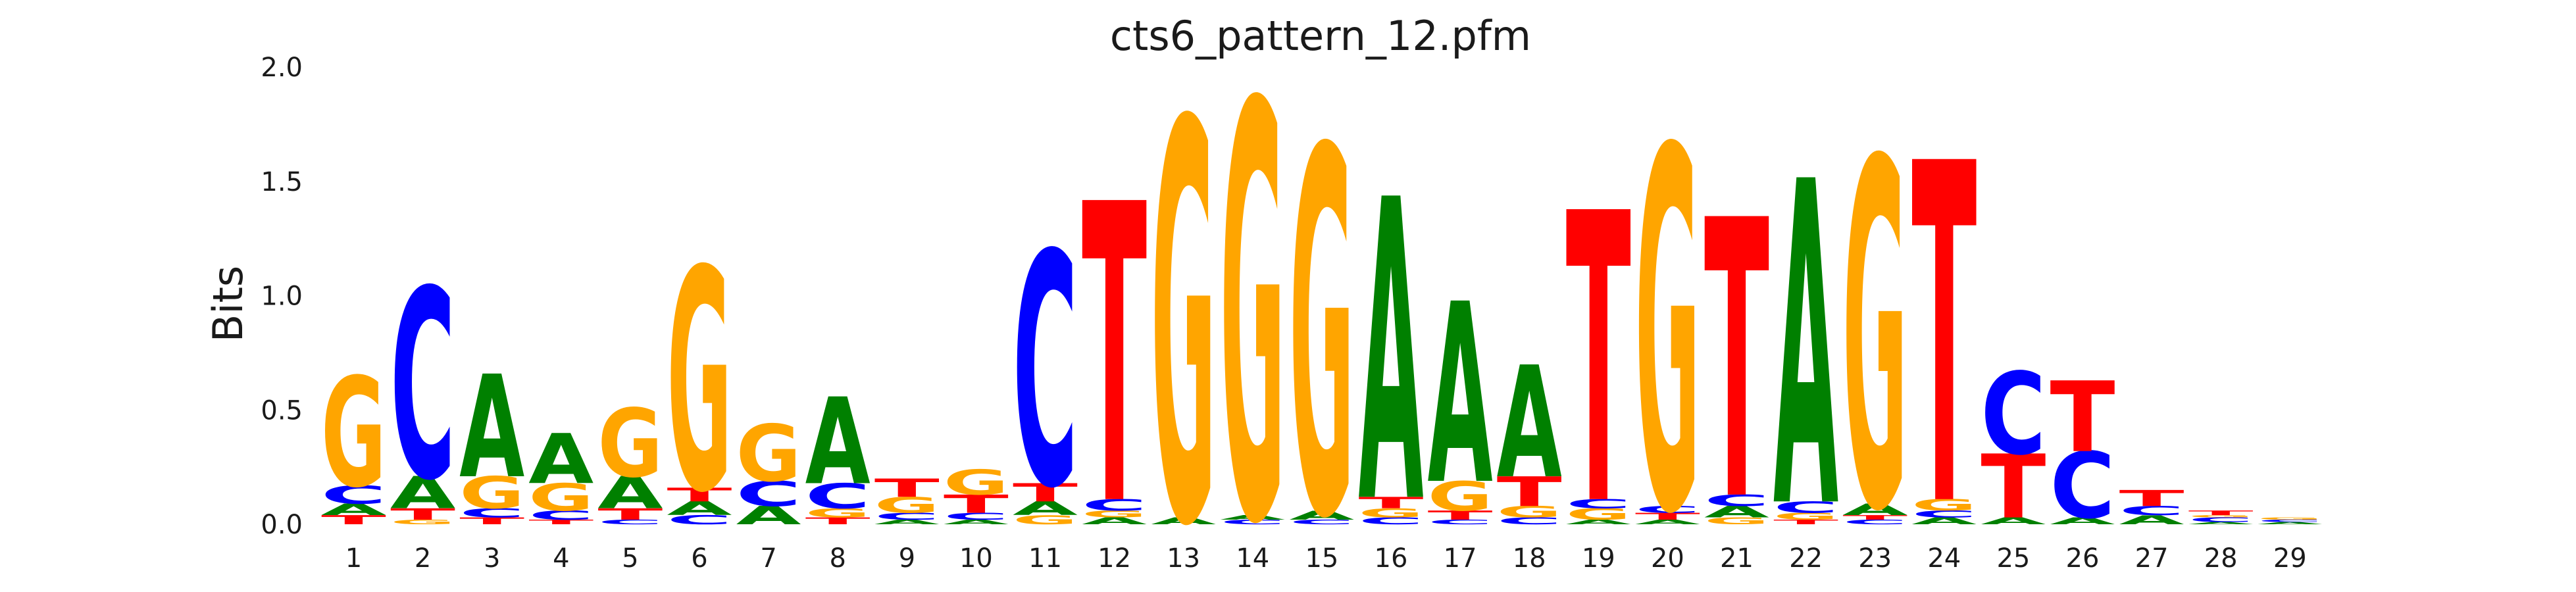  Describe the element at coordinates (2152, 558) in the screenshot. I see `x-tick-label: 27` at that location.